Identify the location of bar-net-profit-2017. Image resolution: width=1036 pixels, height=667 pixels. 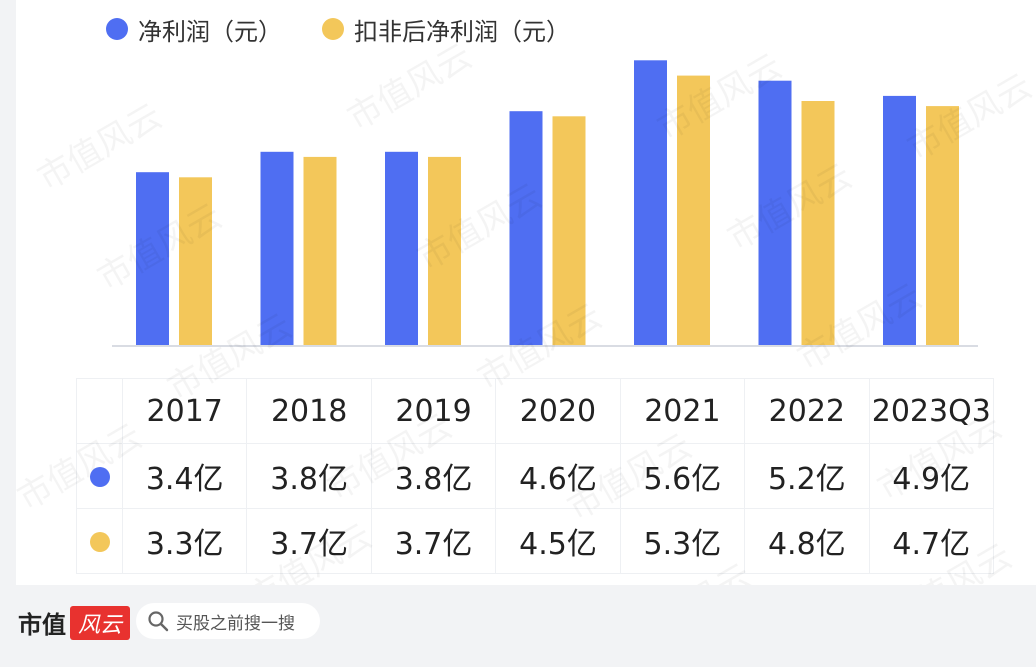
(152, 258).